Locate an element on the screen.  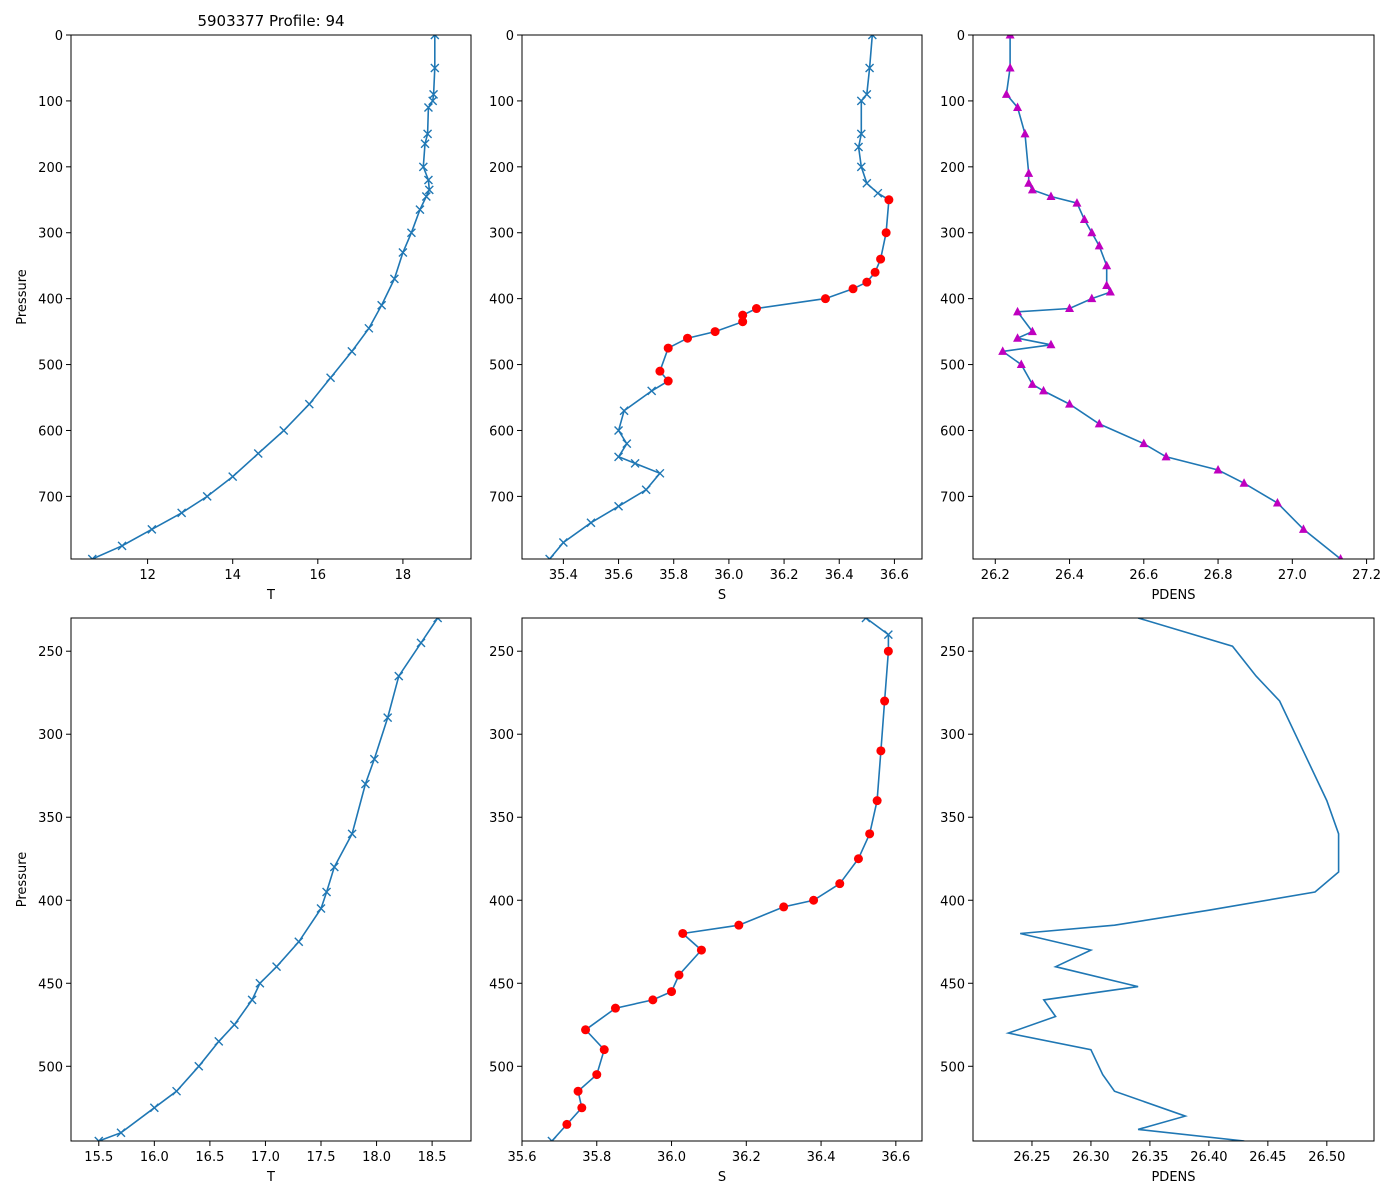
y-tick-label: 100 is located at coordinates (952, 102).